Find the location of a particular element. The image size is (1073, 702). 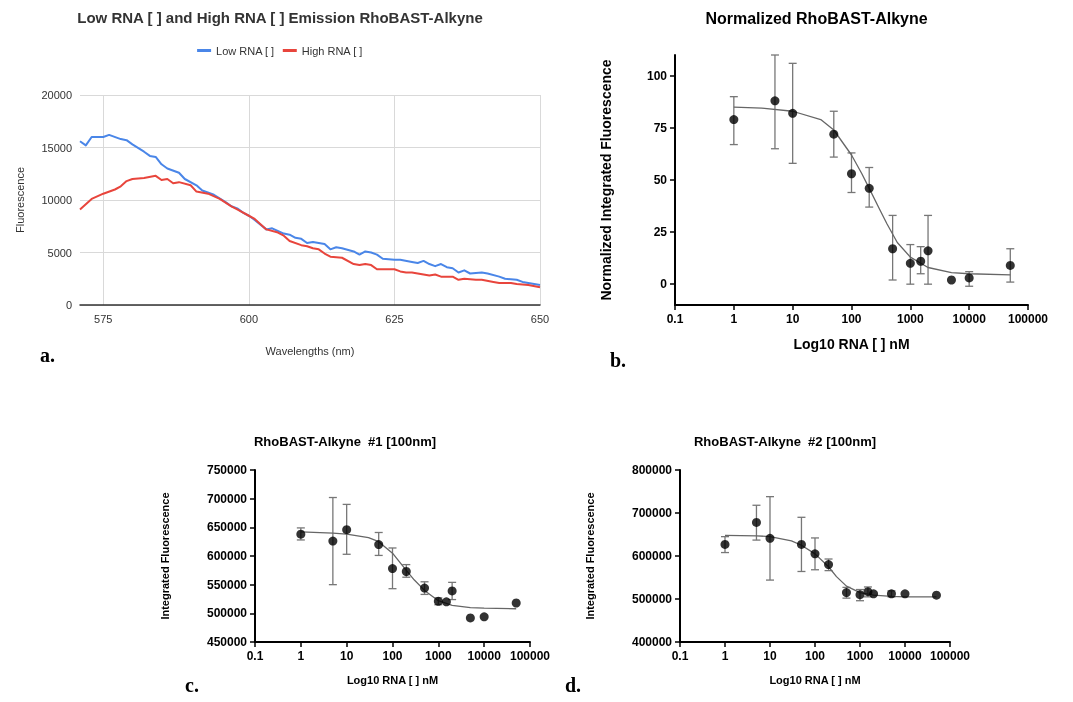

y-axis-title: Normalized Integrated Fluorescence is located at coordinates (606, 180).